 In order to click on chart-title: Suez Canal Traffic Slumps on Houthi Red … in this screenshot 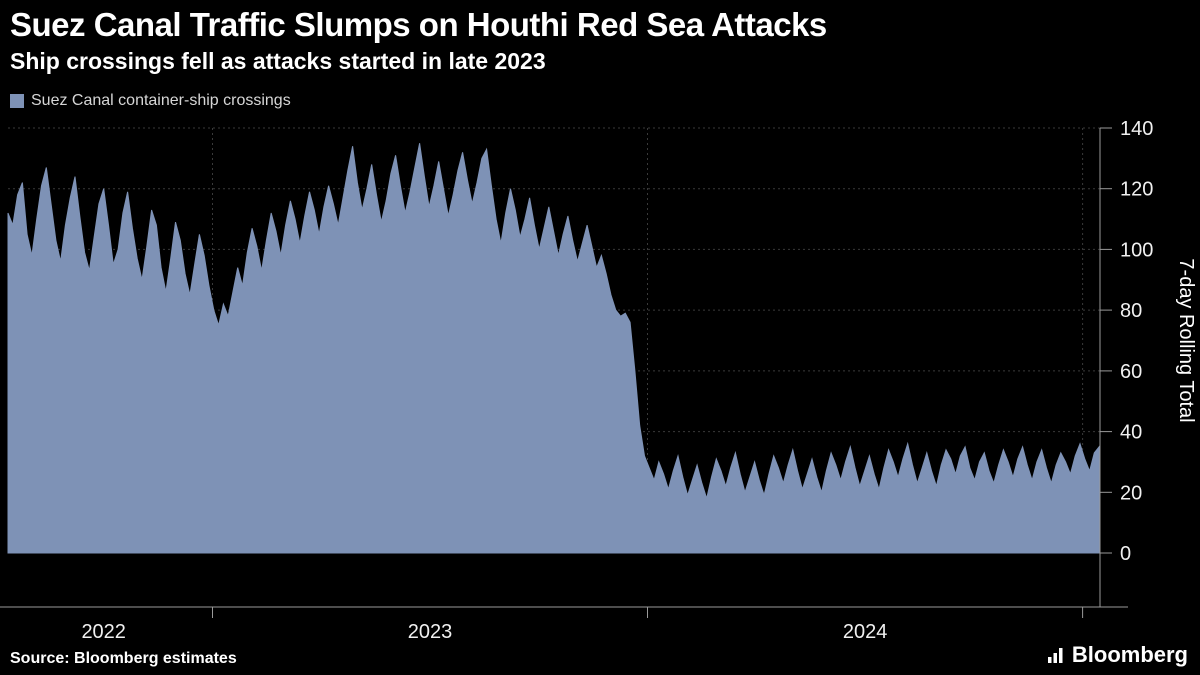, I will do `click(418, 24)`.